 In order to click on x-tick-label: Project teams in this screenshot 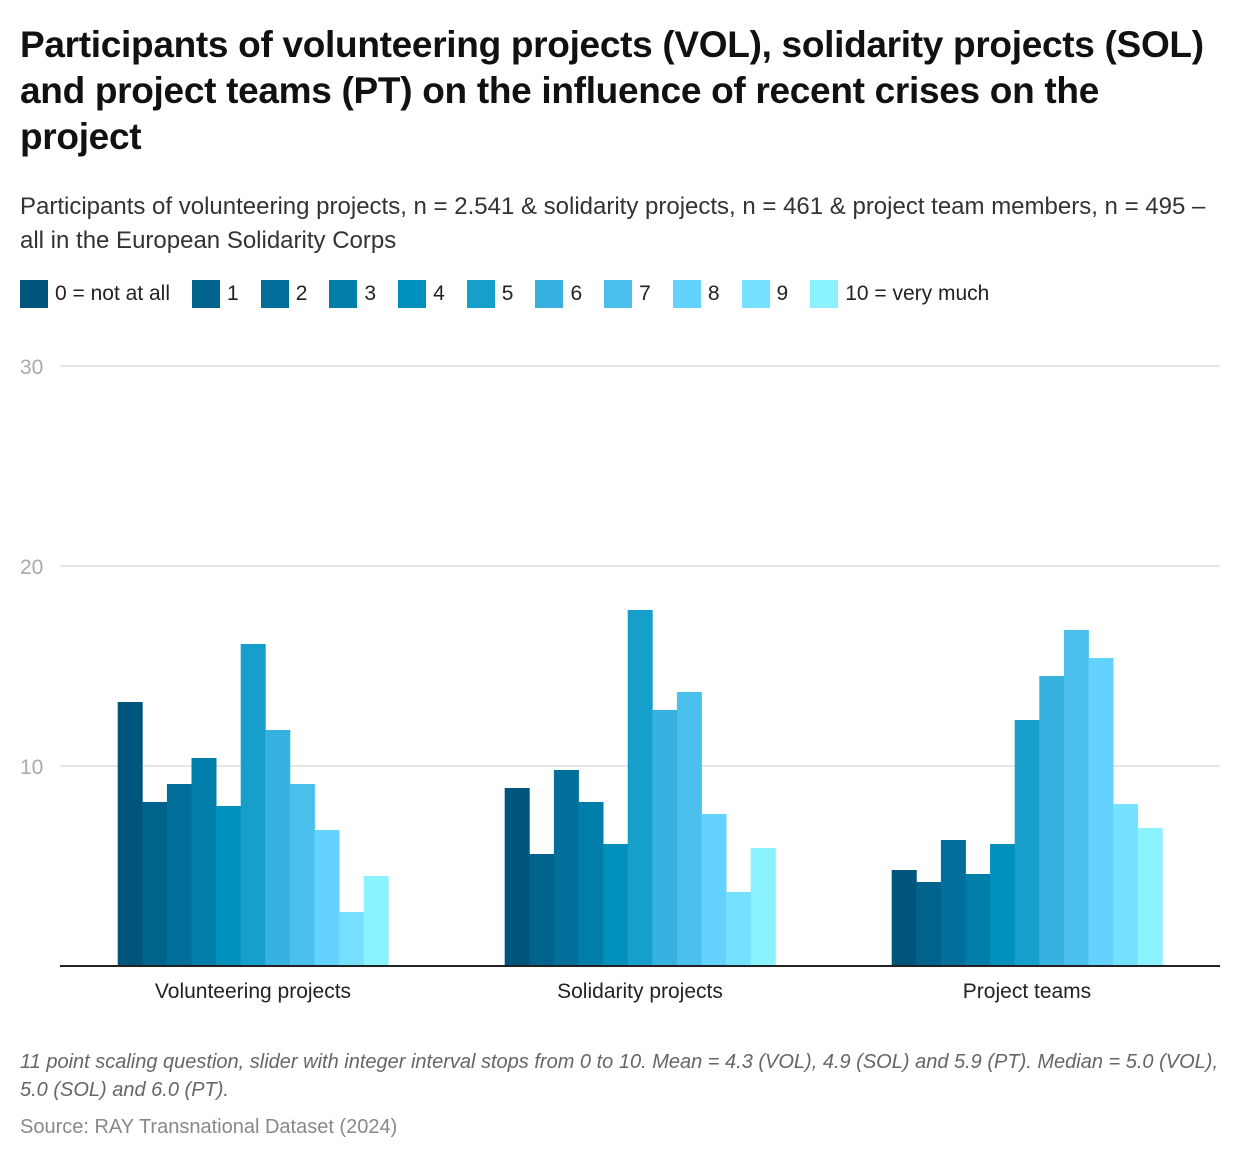, I will do `click(1027, 991)`.